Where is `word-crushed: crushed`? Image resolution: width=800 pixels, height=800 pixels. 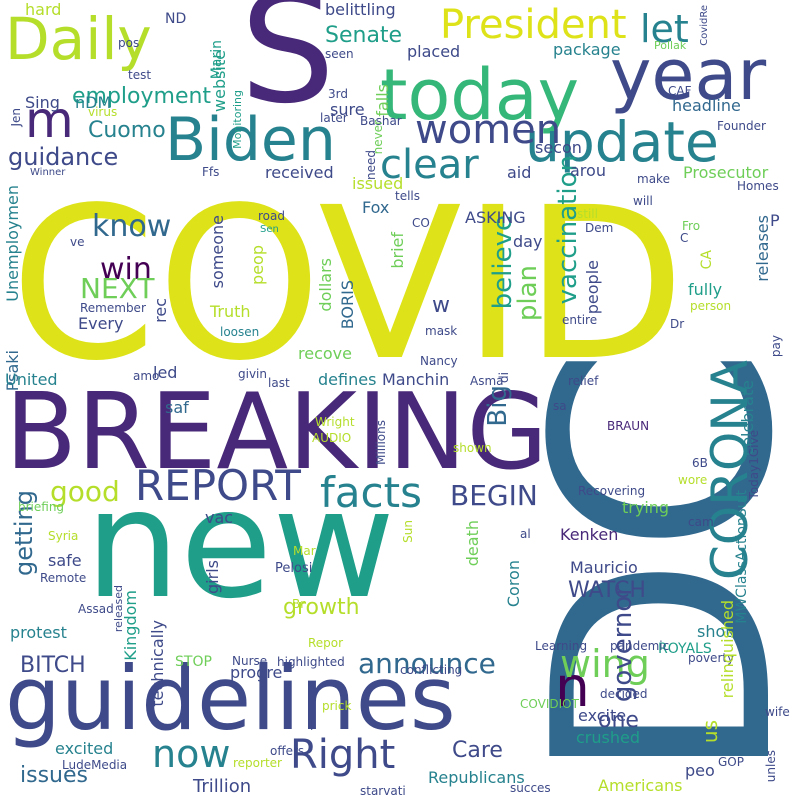 word-crushed: crushed is located at coordinates (608, 737).